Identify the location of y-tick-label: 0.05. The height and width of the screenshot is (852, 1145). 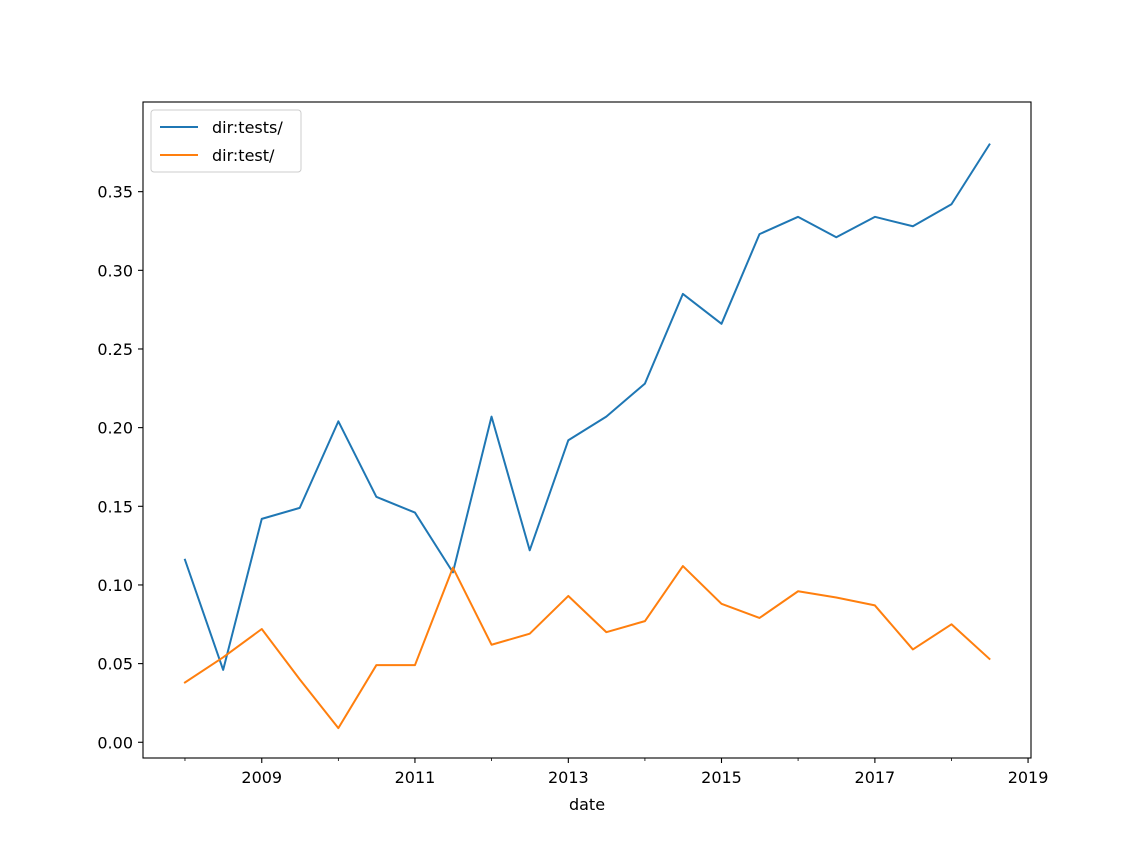
(115, 664).